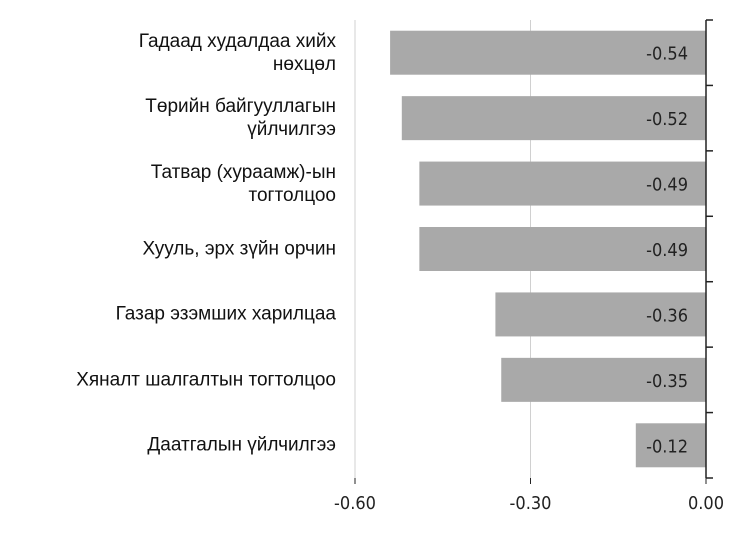  Describe the element at coordinates (241, 445) in the screenshot. I see `category-label: Даатгалын үйлчилгээ` at that location.